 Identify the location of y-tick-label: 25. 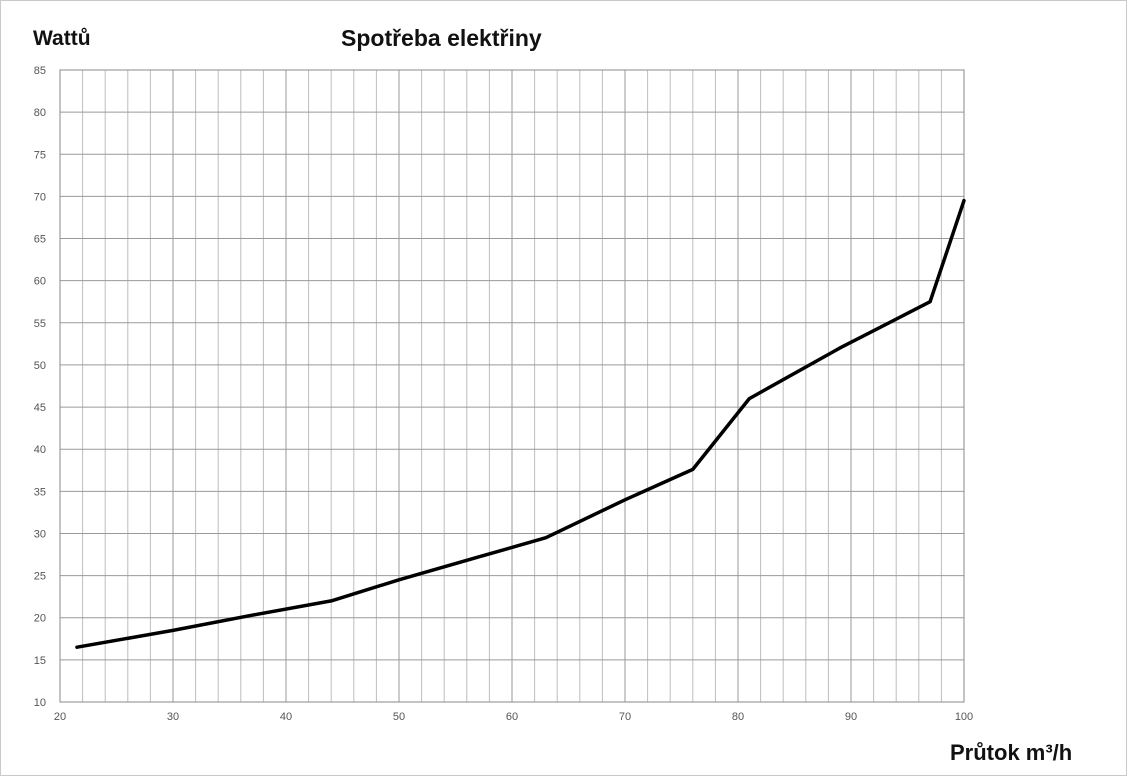
(40, 577).